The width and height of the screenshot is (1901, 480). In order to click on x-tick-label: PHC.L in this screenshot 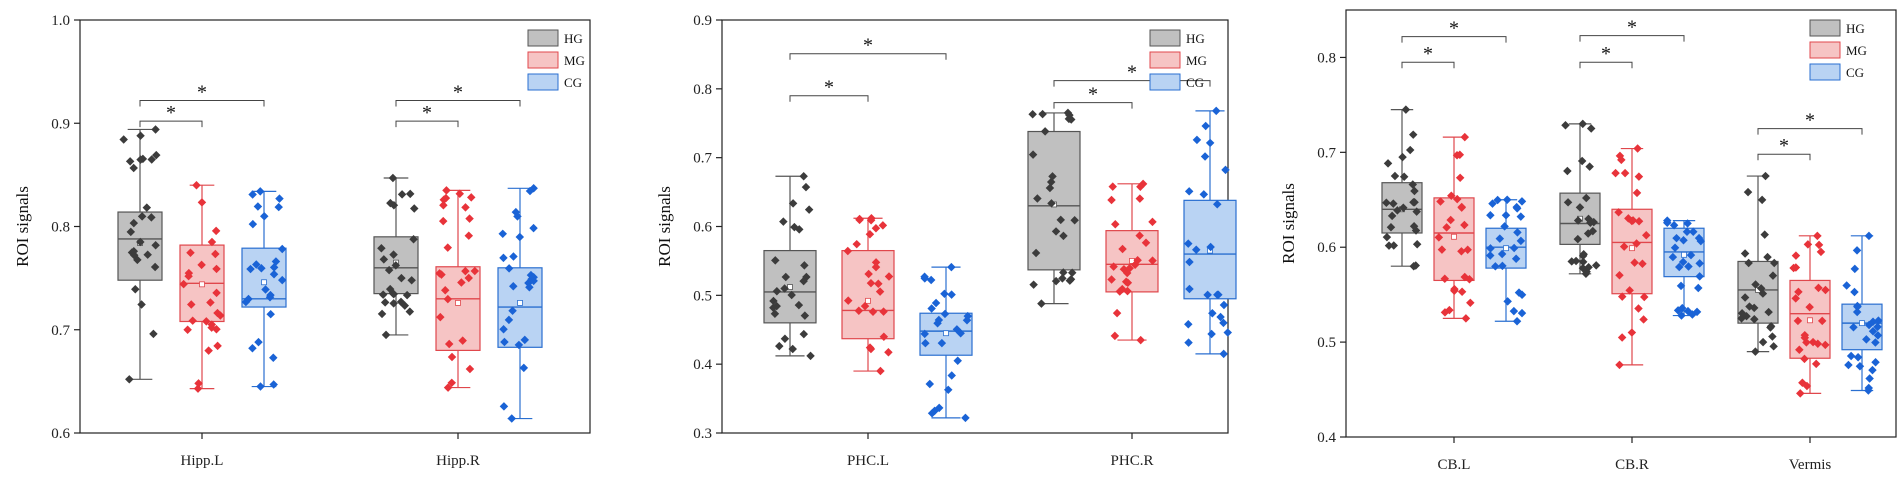, I will do `click(868, 461)`.